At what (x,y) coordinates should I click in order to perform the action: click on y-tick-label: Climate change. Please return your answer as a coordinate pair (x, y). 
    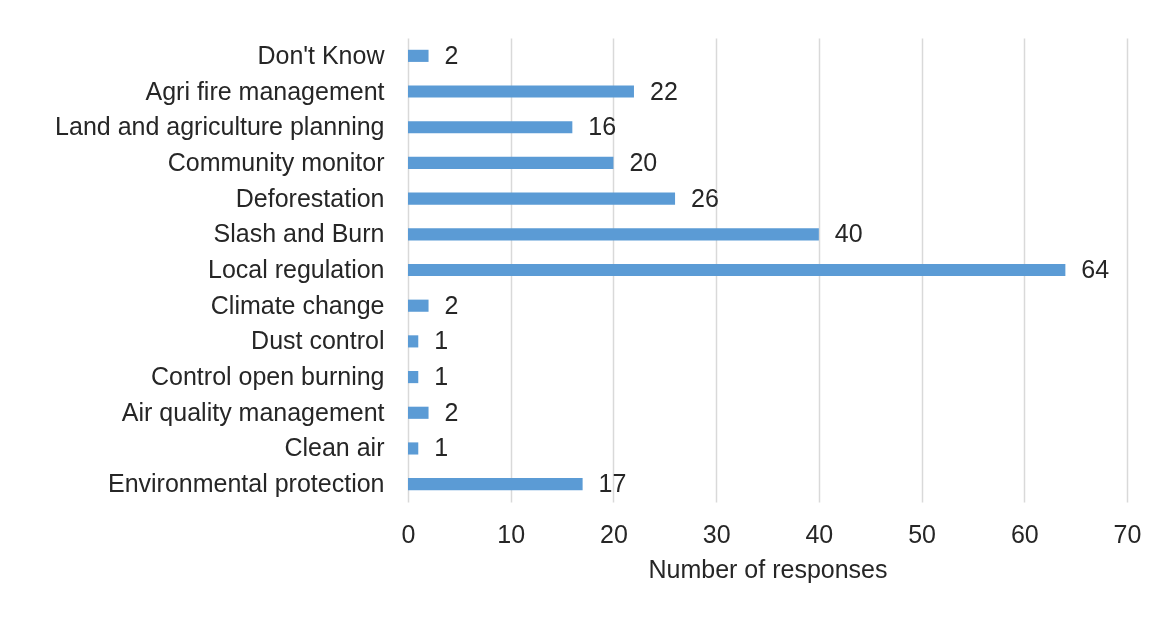
    Looking at the image, I should click on (297, 304).